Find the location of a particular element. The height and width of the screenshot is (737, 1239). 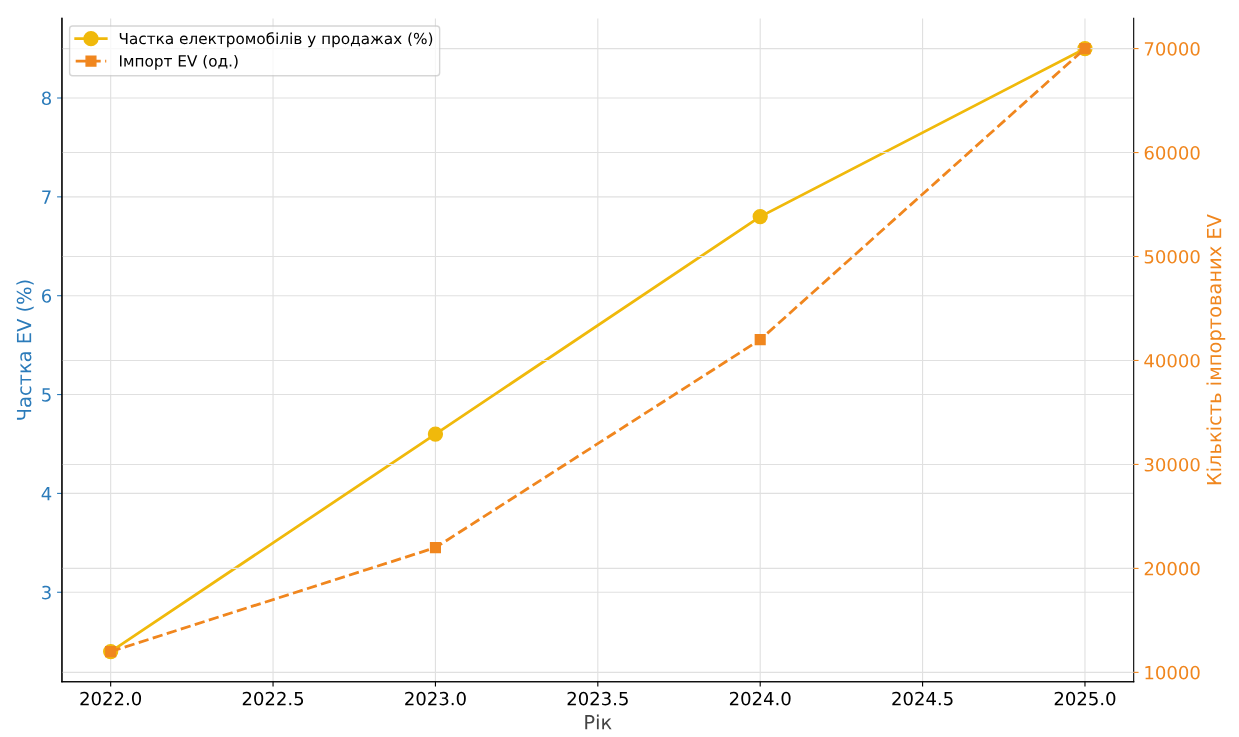

y2-tick-label: 50000 is located at coordinates (1172, 256).